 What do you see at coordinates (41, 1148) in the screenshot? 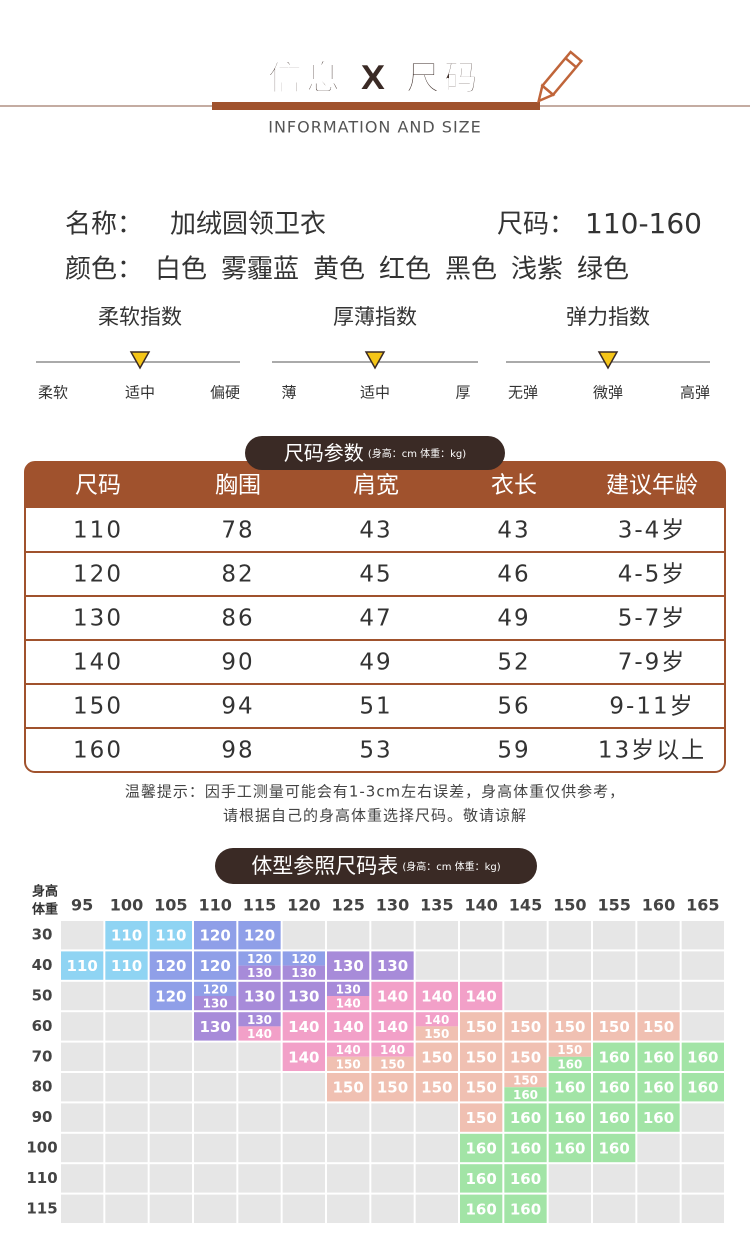
I see `weight-header: 100` at bounding box center [41, 1148].